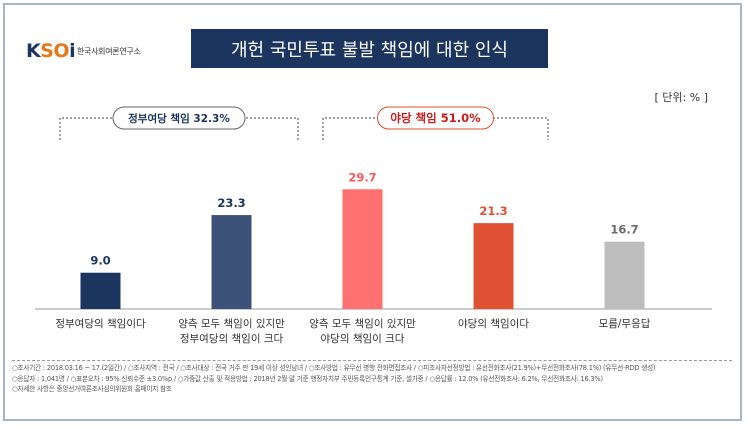  What do you see at coordinates (415, 118) in the screenshot?
I see `group-name-2: 야당 책임` at bounding box center [415, 118].